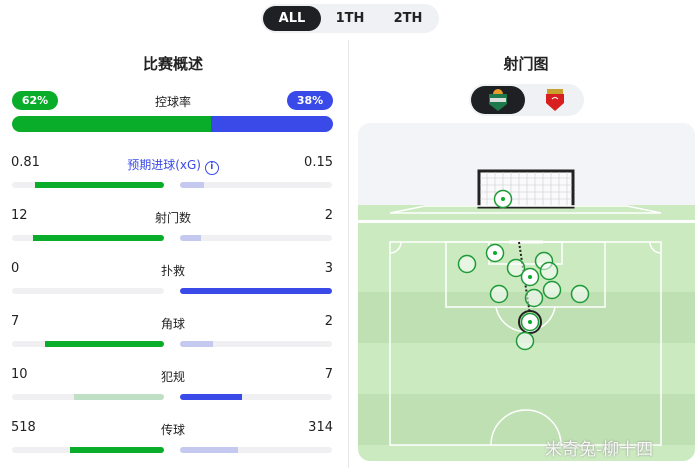 This screenshot has width=700, height=468. What do you see at coordinates (172, 102) in the screenshot?
I see `possession-label: 控球率` at bounding box center [172, 102].